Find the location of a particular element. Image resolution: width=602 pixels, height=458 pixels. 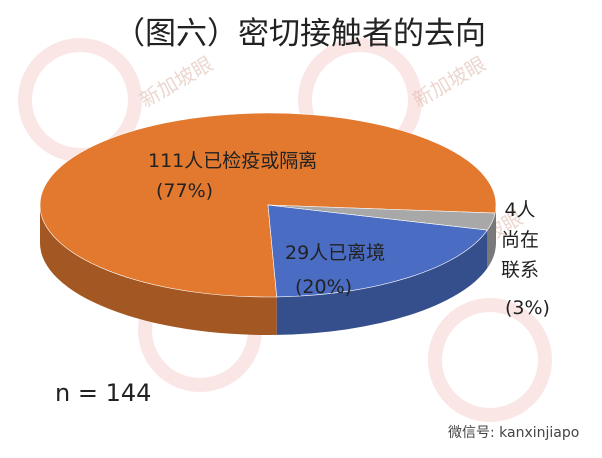

annotation: n = 144 is located at coordinates (103, 393).